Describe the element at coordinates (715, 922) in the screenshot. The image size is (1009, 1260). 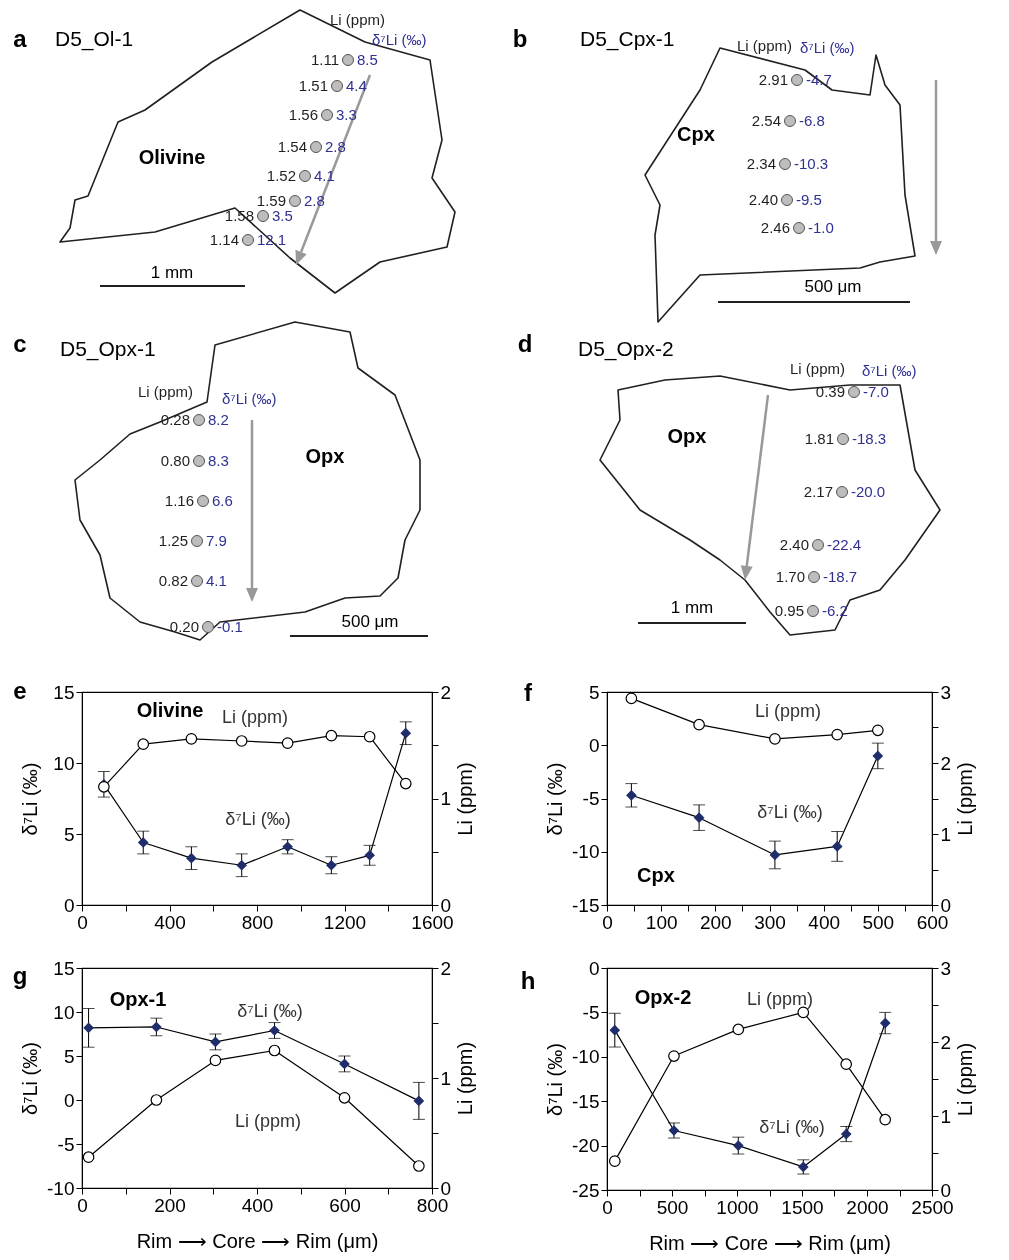
I see `x-tick-label: 200` at that location.